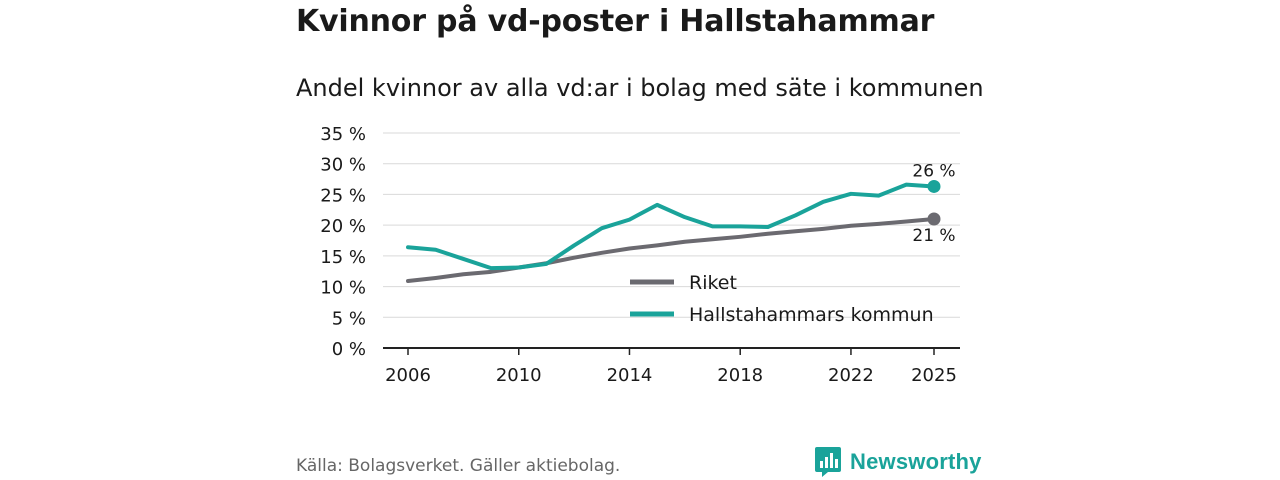  Describe the element at coordinates (458, 466) in the screenshot. I see `source-note: Källa: Bolagsverket. Gäller aktiebolag.` at that location.